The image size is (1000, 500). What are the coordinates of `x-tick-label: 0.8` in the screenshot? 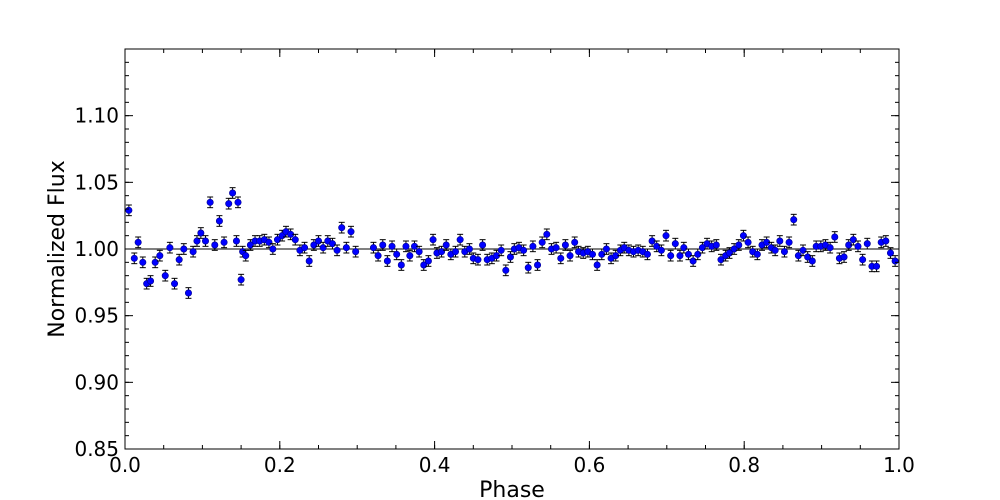 It's located at (744, 465).